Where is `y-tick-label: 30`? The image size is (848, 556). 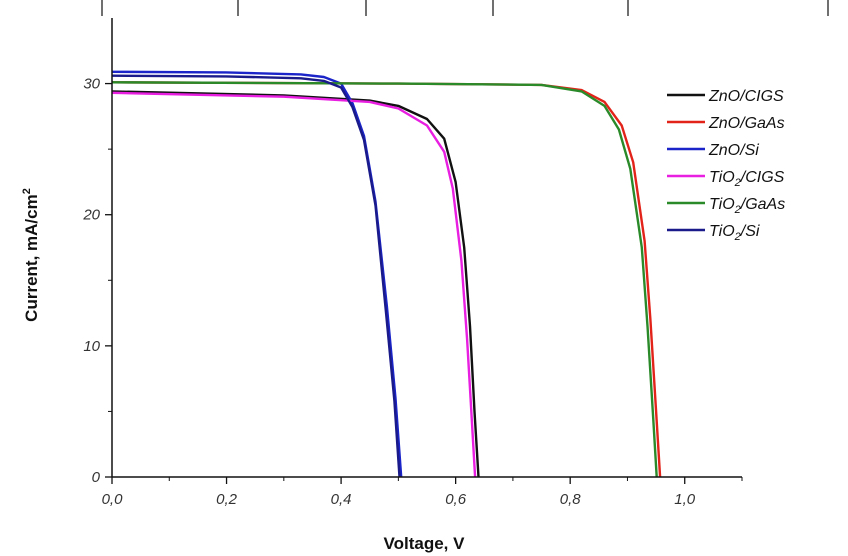
y-tick-label: 30 is located at coordinates (91, 84).